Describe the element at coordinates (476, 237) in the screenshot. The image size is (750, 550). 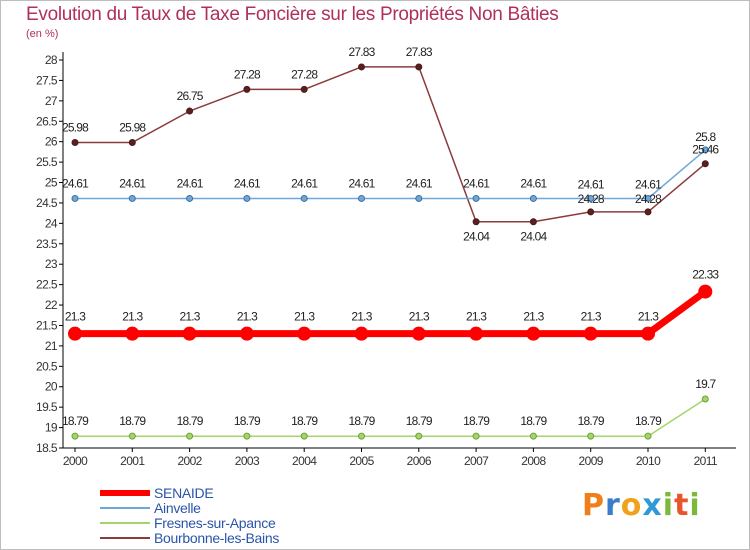
I see `data-label: 24.04` at that location.